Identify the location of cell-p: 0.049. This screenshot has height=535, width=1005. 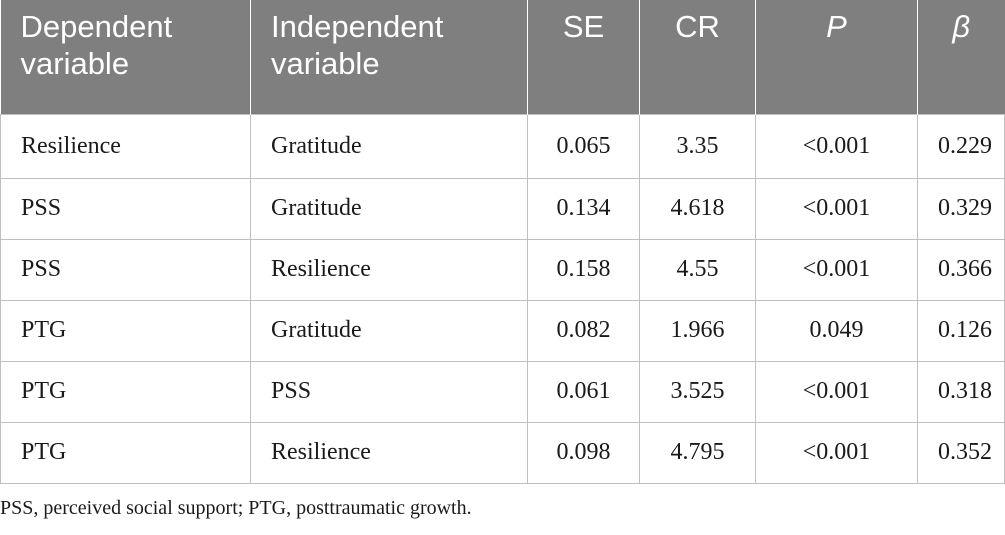
(836, 330).